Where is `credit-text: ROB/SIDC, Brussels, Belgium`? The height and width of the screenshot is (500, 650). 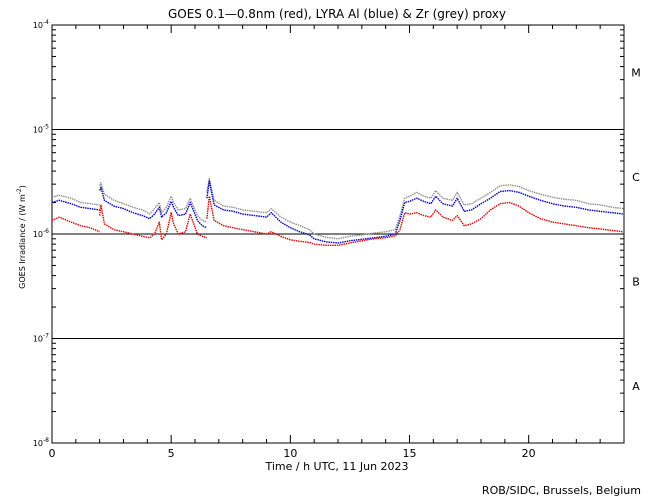
credit-text: ROB/SIDC, Brussels, Belgium is located at coordinates (561, 490).